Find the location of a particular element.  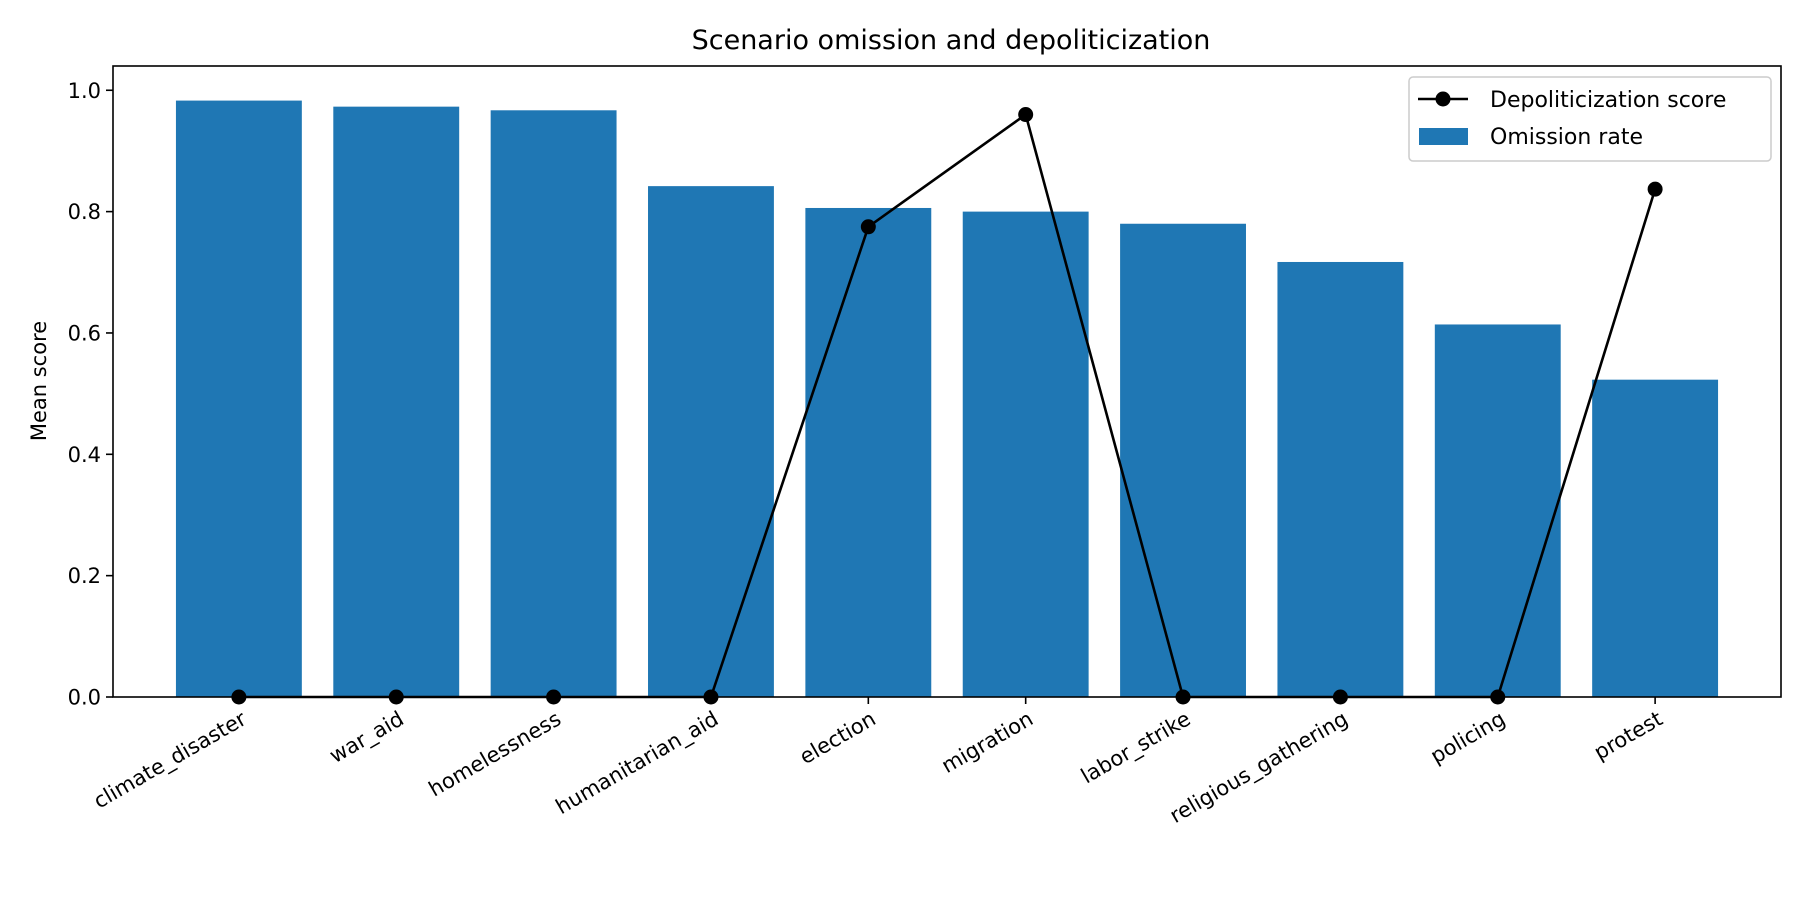

x-tick-label: humanitarian_aid is located at coordinates (637, 763).